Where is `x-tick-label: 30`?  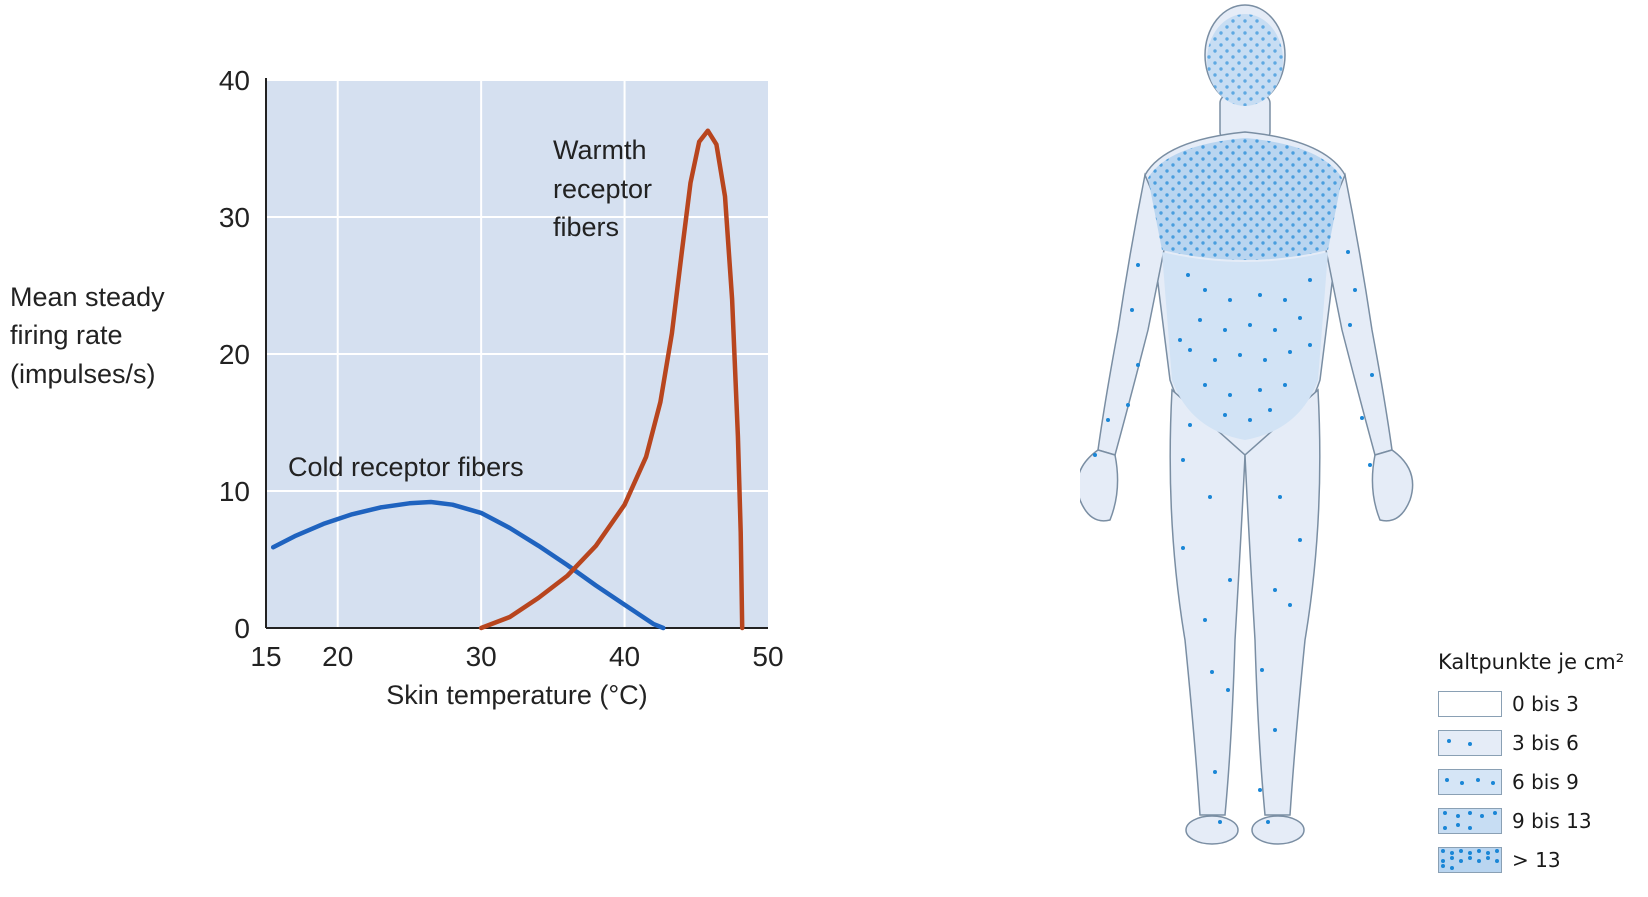 x-tick-label: 30 is located at coordinates (481, 656).